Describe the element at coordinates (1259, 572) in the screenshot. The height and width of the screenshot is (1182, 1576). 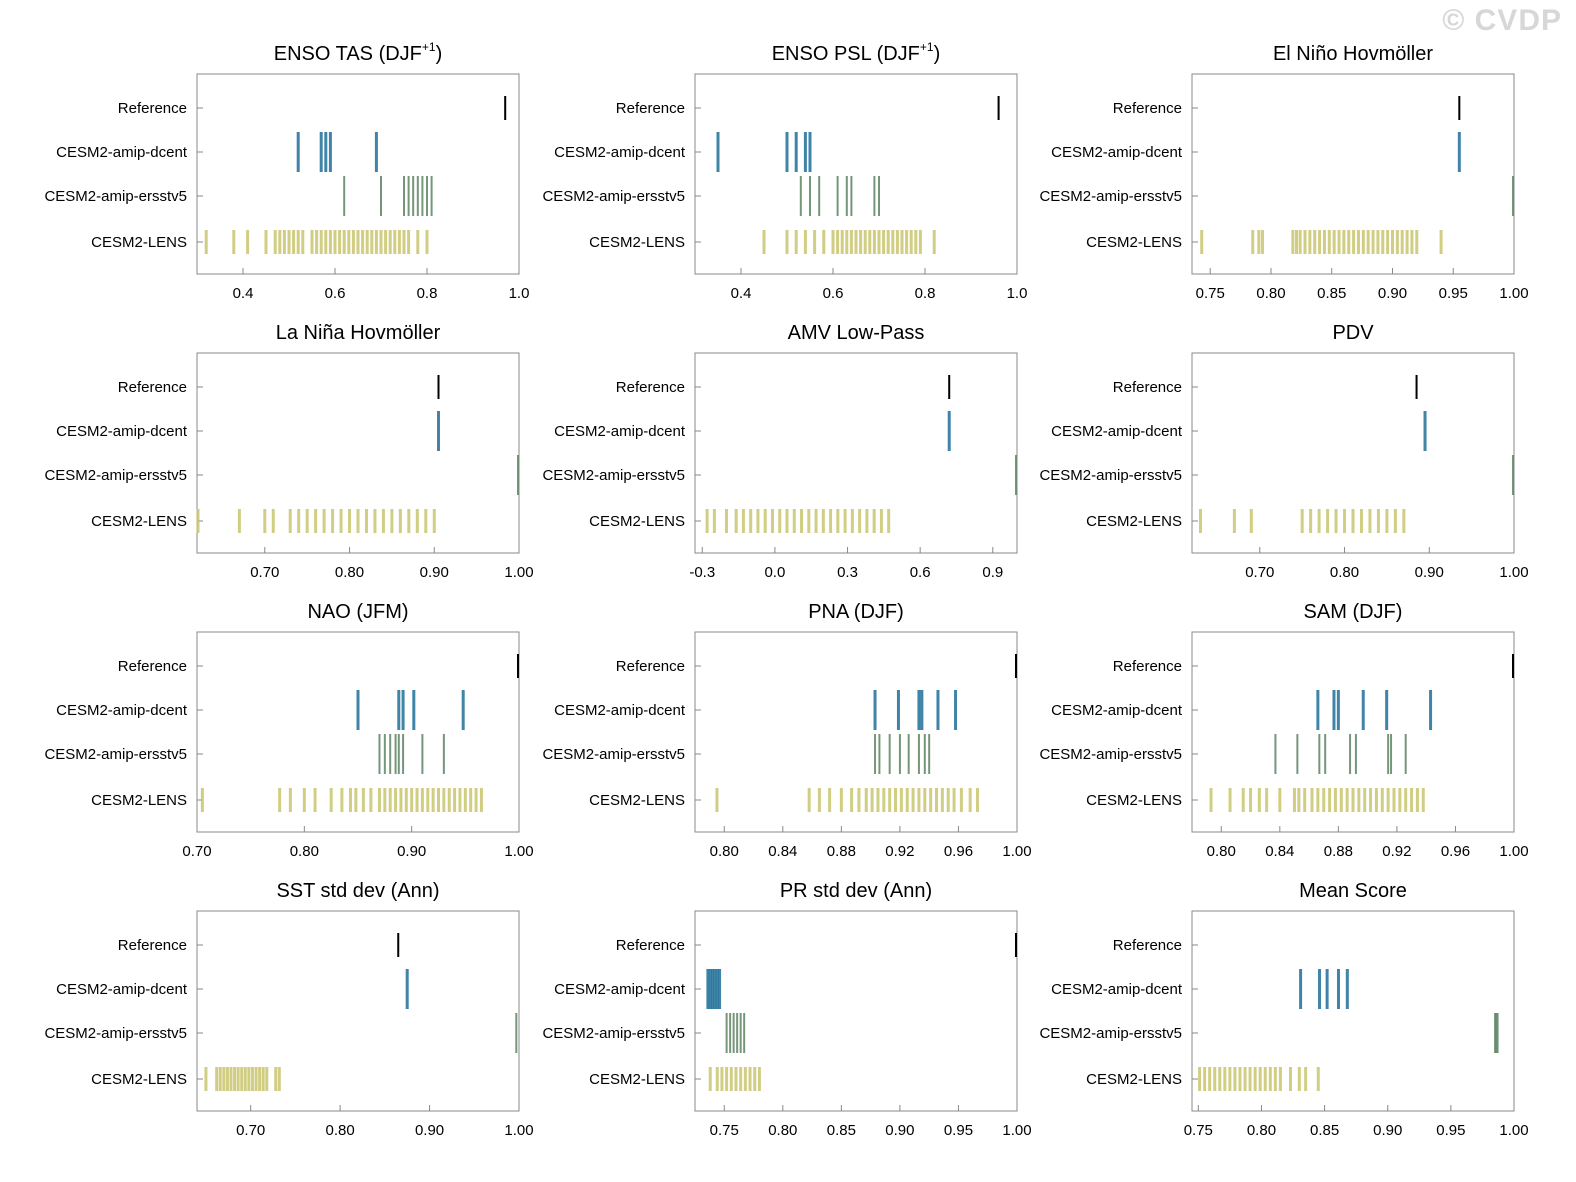
I see `x-tick-label: 0.70` at that location.